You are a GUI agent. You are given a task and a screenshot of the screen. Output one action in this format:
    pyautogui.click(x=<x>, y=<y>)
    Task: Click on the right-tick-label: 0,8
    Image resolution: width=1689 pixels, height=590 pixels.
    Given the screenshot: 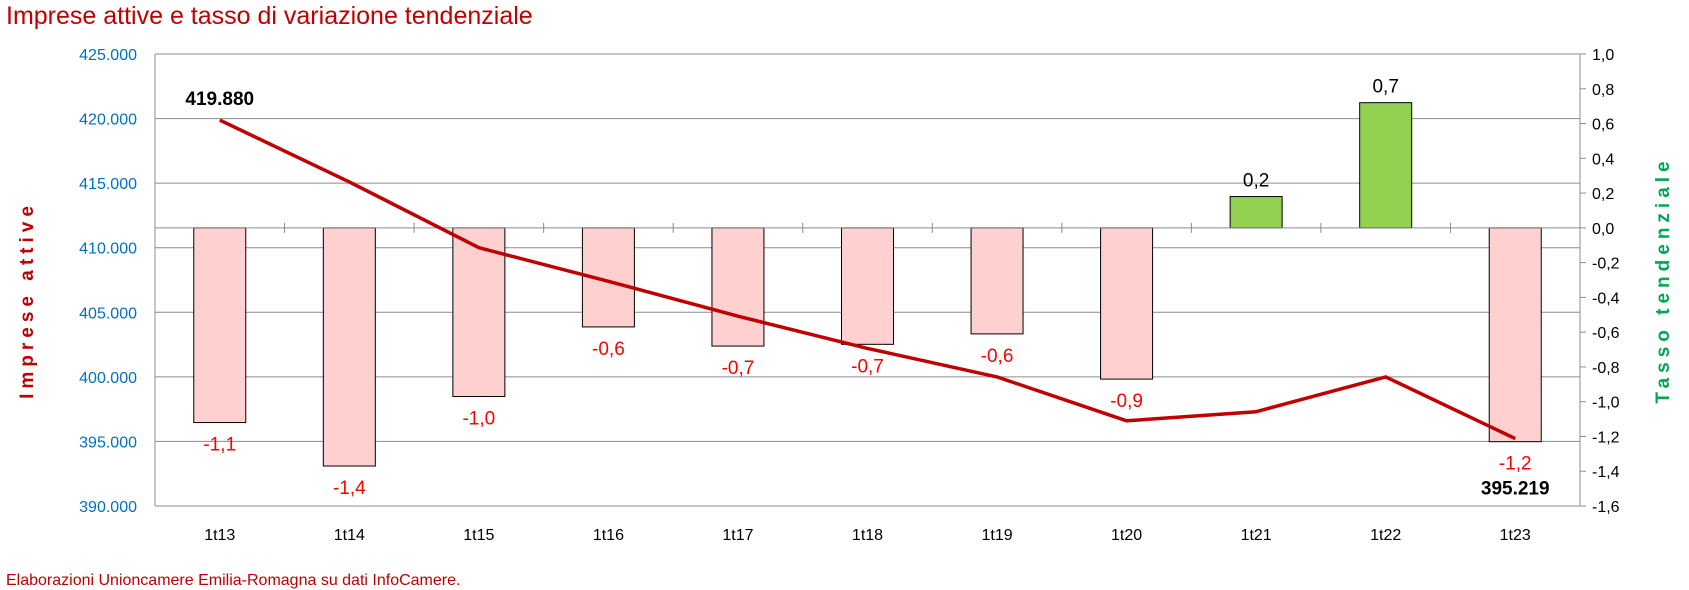 What is the action you would take?
    pyautogui.click(x=1603, y=90)
    